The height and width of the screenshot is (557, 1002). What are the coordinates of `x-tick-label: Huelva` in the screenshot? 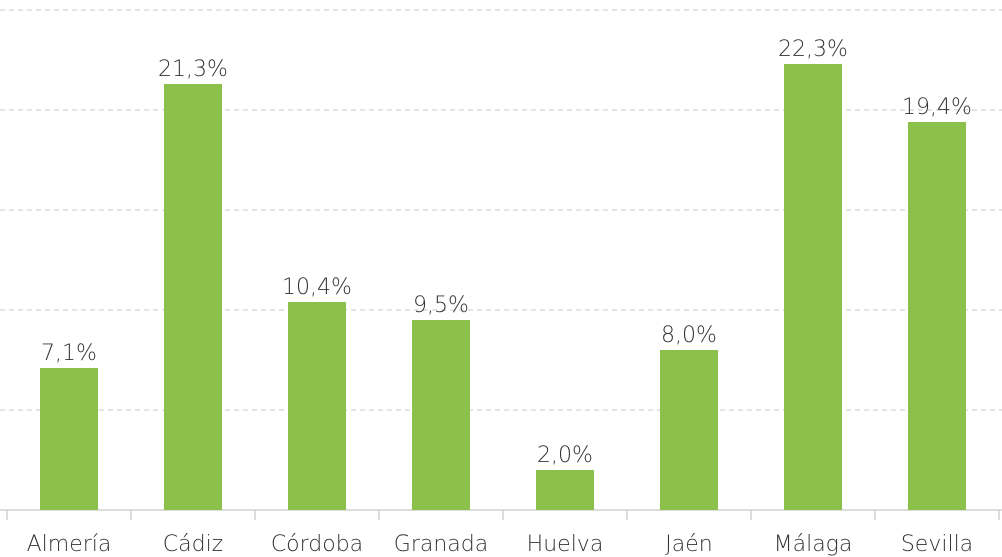 It's located at (565, 544).